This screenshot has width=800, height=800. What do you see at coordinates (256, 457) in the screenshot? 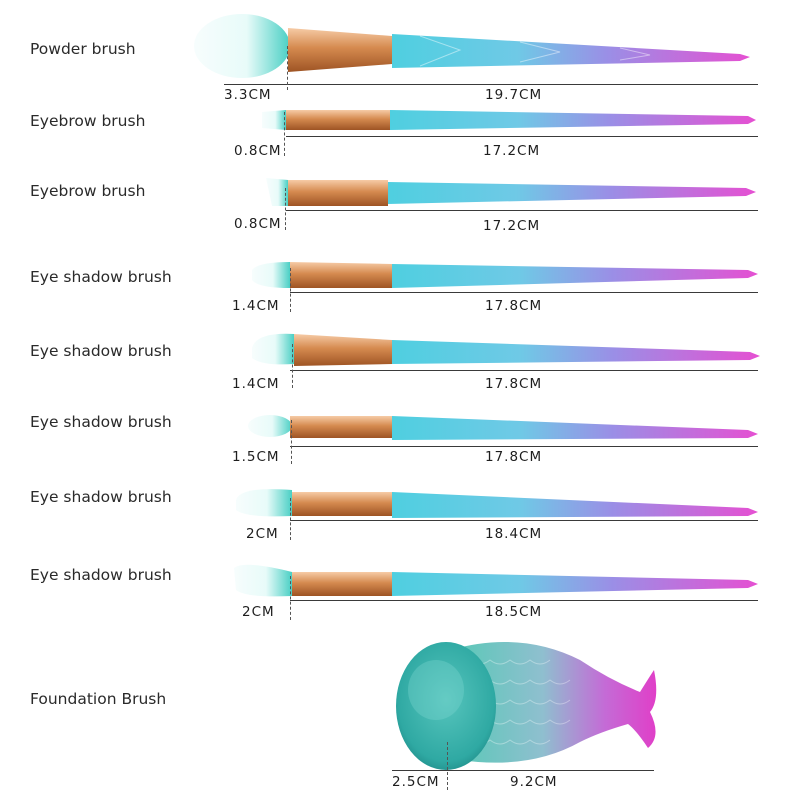
I see `head-length: 1.5CM` at bounding box center [256, 457].